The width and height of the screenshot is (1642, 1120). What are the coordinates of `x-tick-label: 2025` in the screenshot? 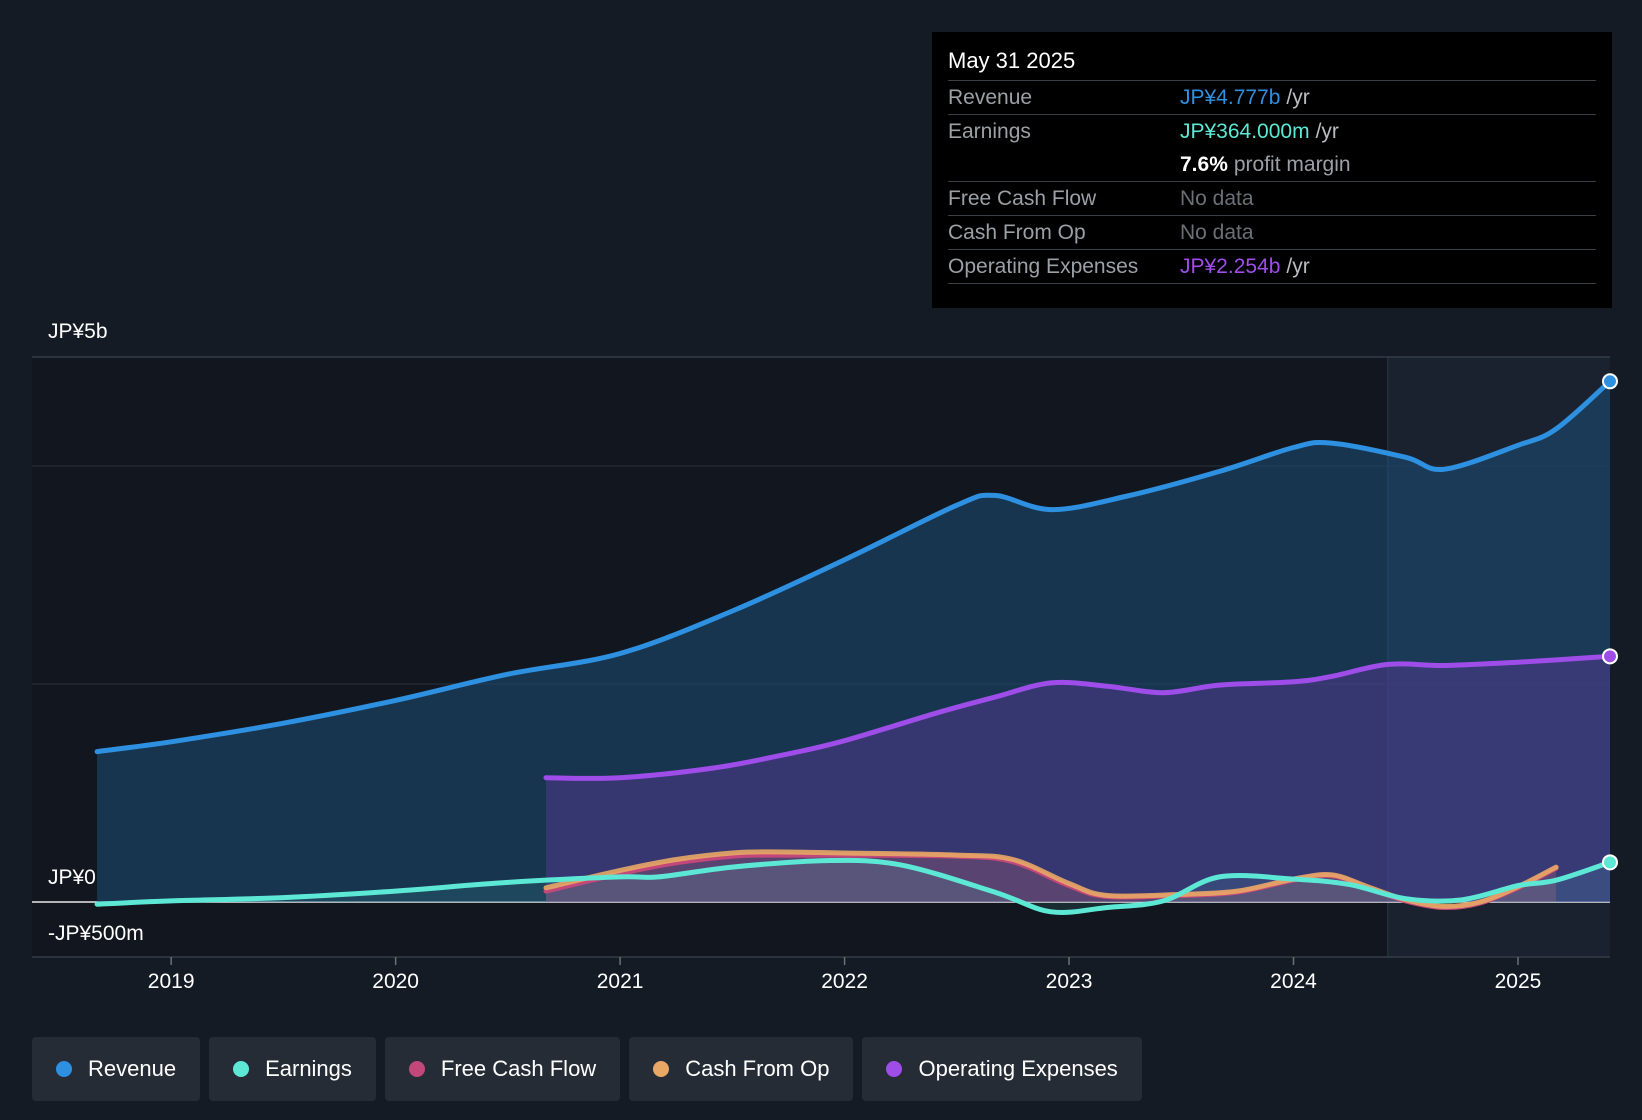 It's located at (1518, 981).